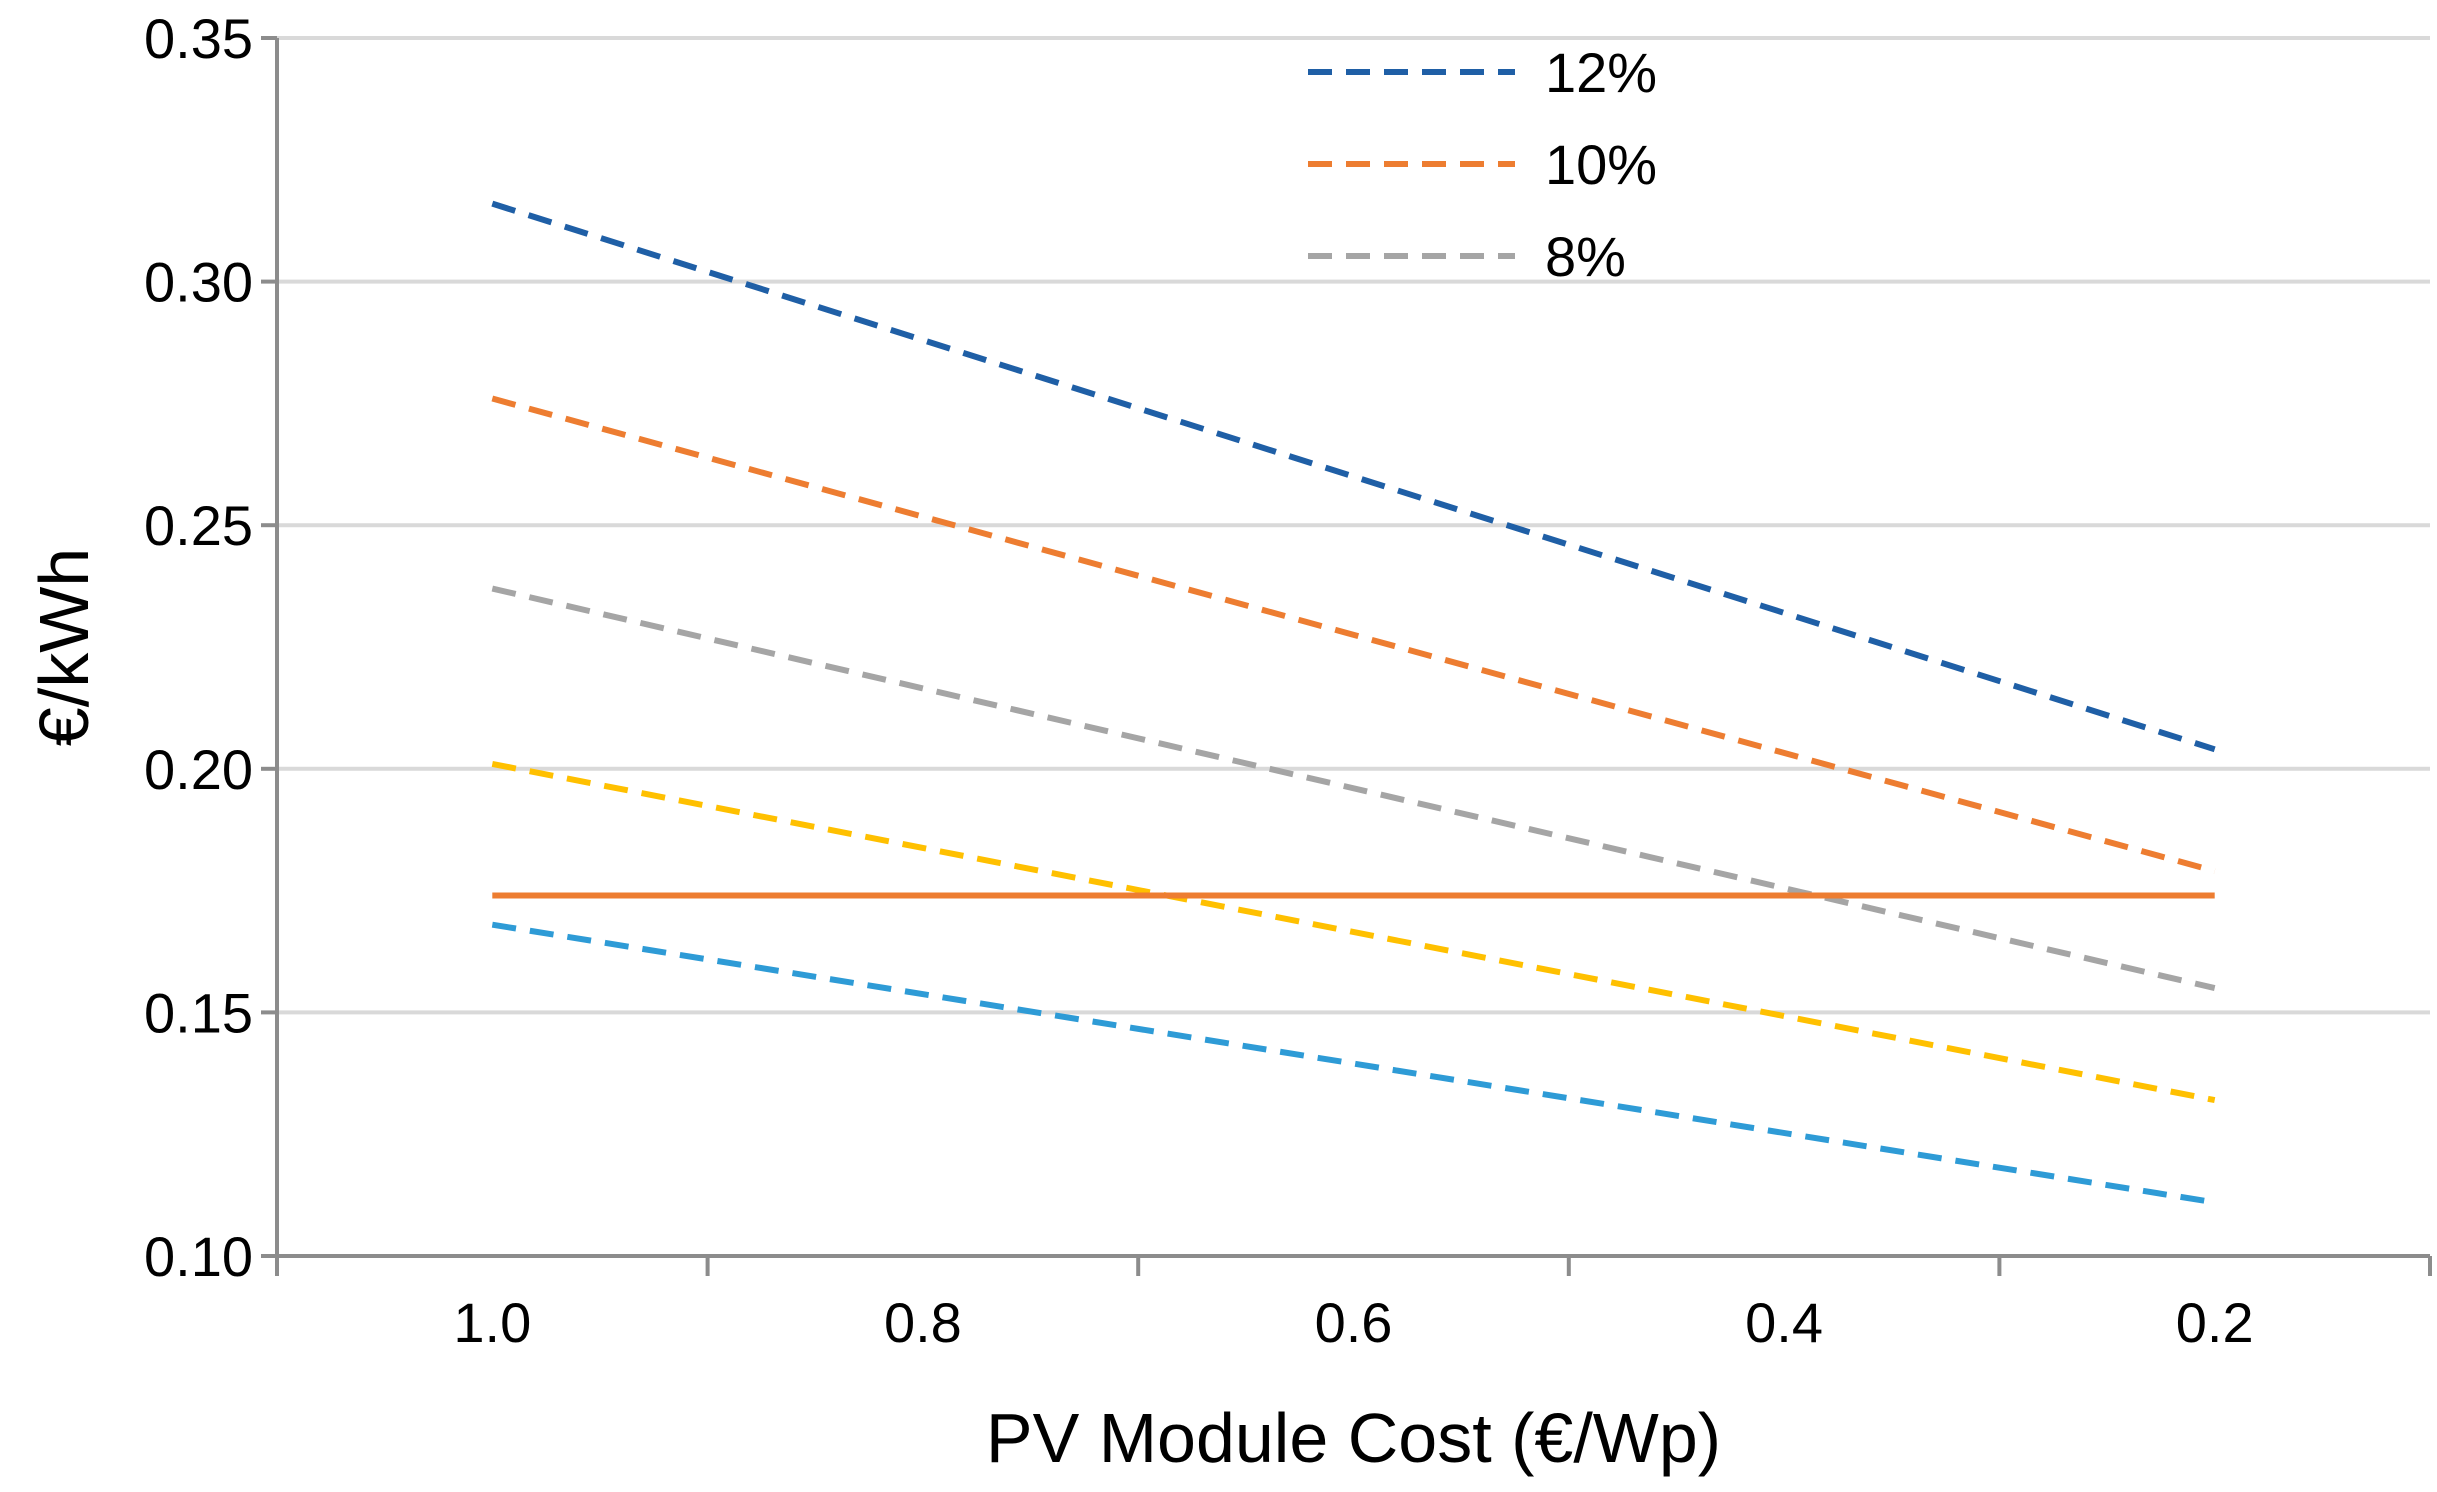 The width and height of the screenshot is (2437, 1492). Describe the element at coordinates (198, 1256) in the screenshot. I see `y-tick-label: 0.10` at that location.